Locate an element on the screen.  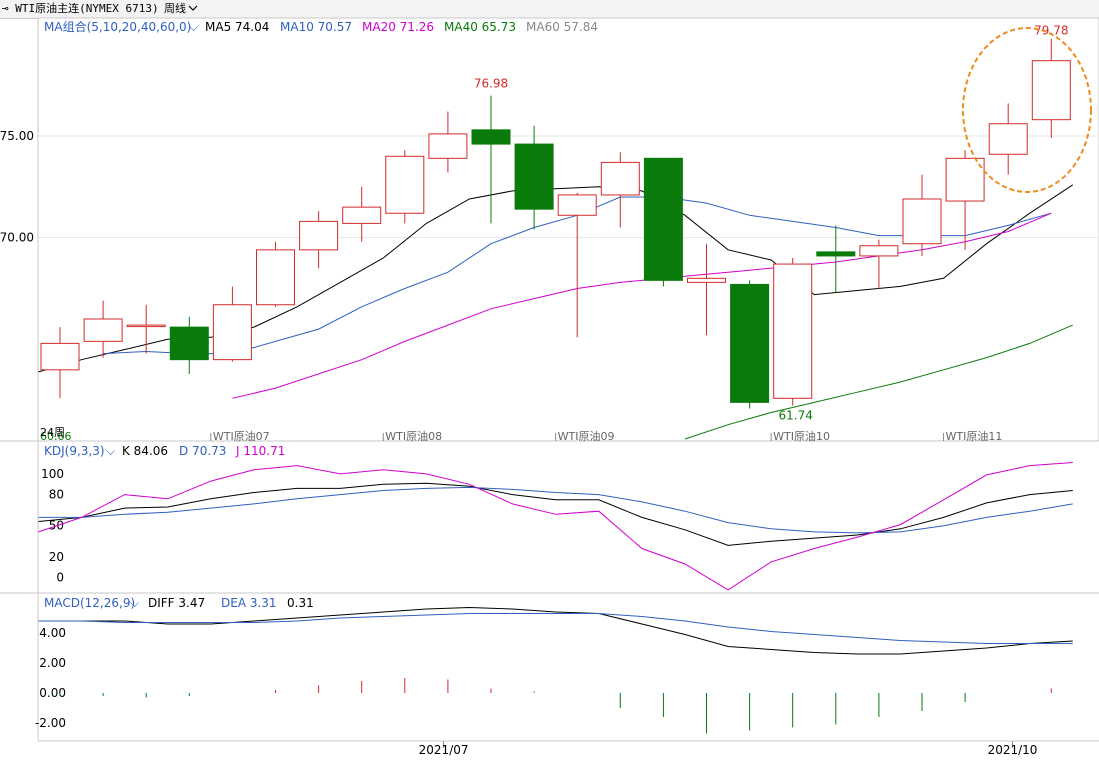
y-tick-label: 75.00 is located at coordinates (17, 136).